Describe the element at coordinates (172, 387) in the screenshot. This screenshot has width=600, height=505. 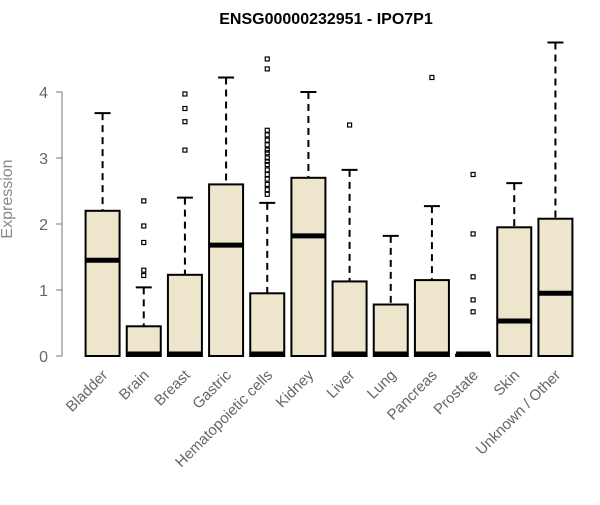
I see `x-tick-label: Breast` at that location.